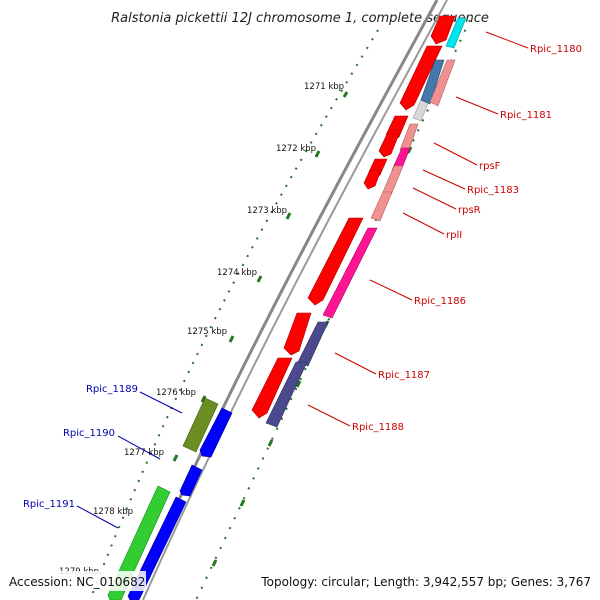  I want to click on label-rpic-1186: Rpic_1186, so click(440, 301).